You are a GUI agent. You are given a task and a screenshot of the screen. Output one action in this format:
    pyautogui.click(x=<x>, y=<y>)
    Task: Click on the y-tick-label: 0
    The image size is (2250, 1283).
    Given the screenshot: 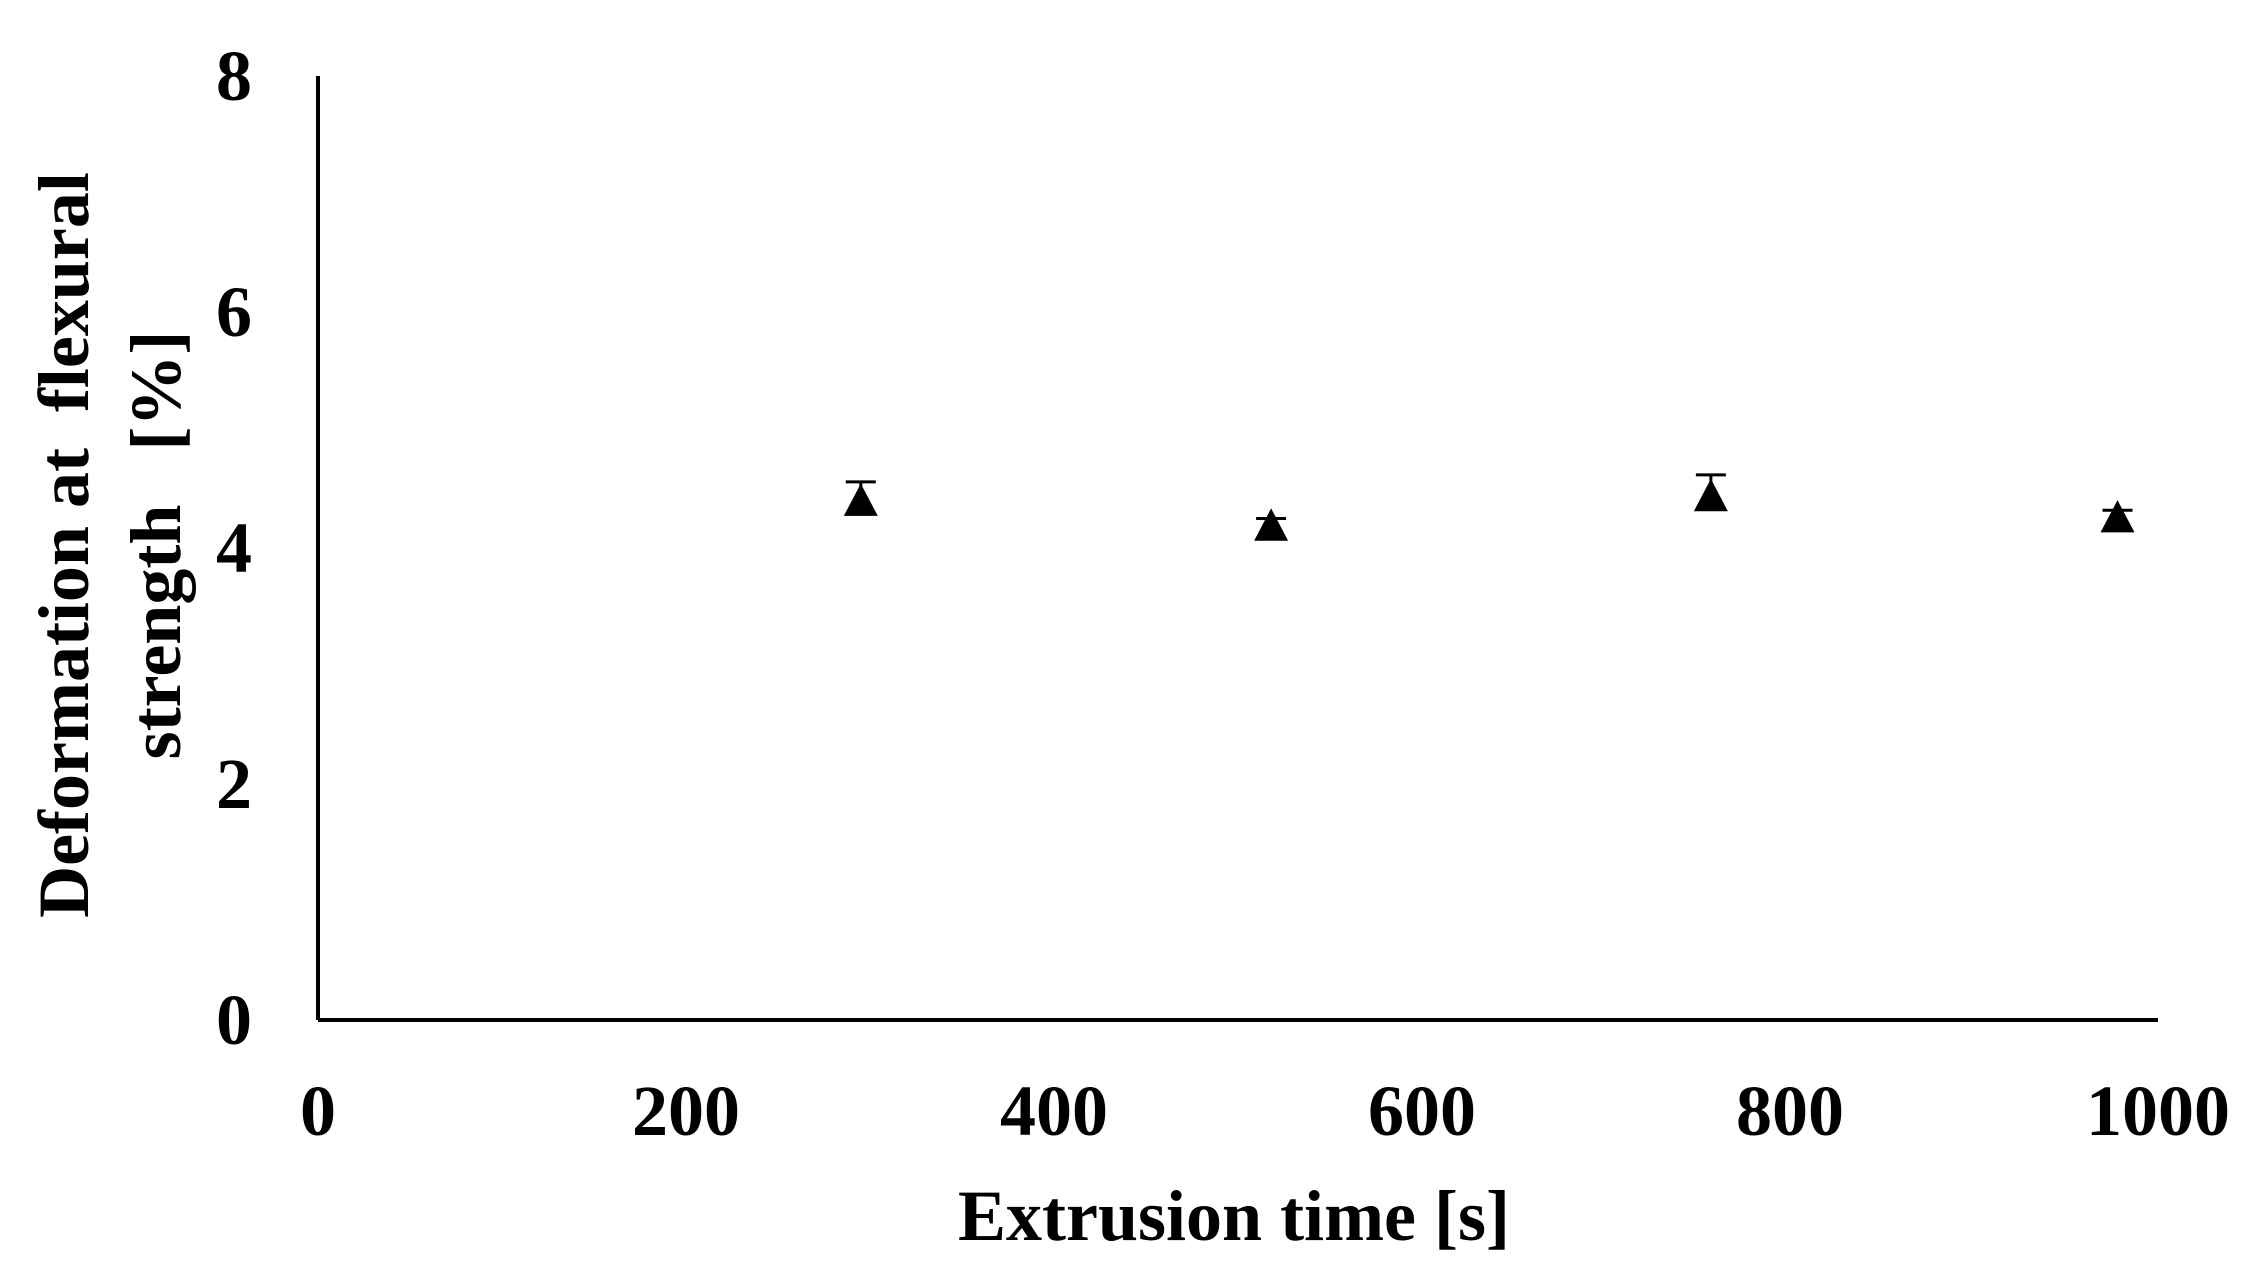 What is the action you would take?
    pyautogui.click(x=234, y=1020)
    